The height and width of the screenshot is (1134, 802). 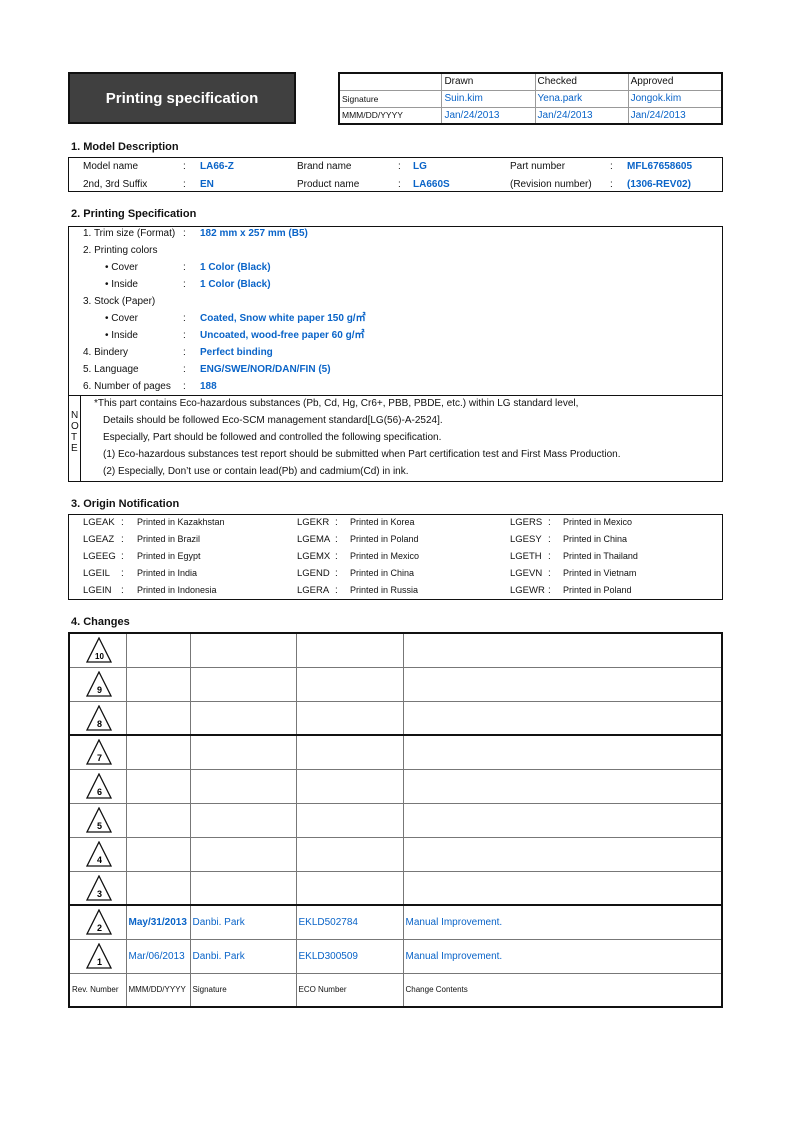 I want to click on change-row: 6, so click(x=395, y=786).